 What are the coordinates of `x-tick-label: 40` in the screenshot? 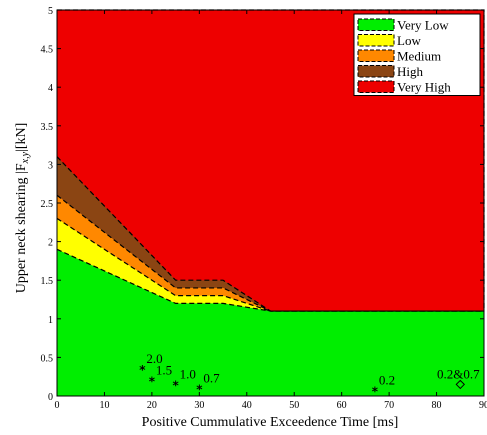 It's located at (247, 405).